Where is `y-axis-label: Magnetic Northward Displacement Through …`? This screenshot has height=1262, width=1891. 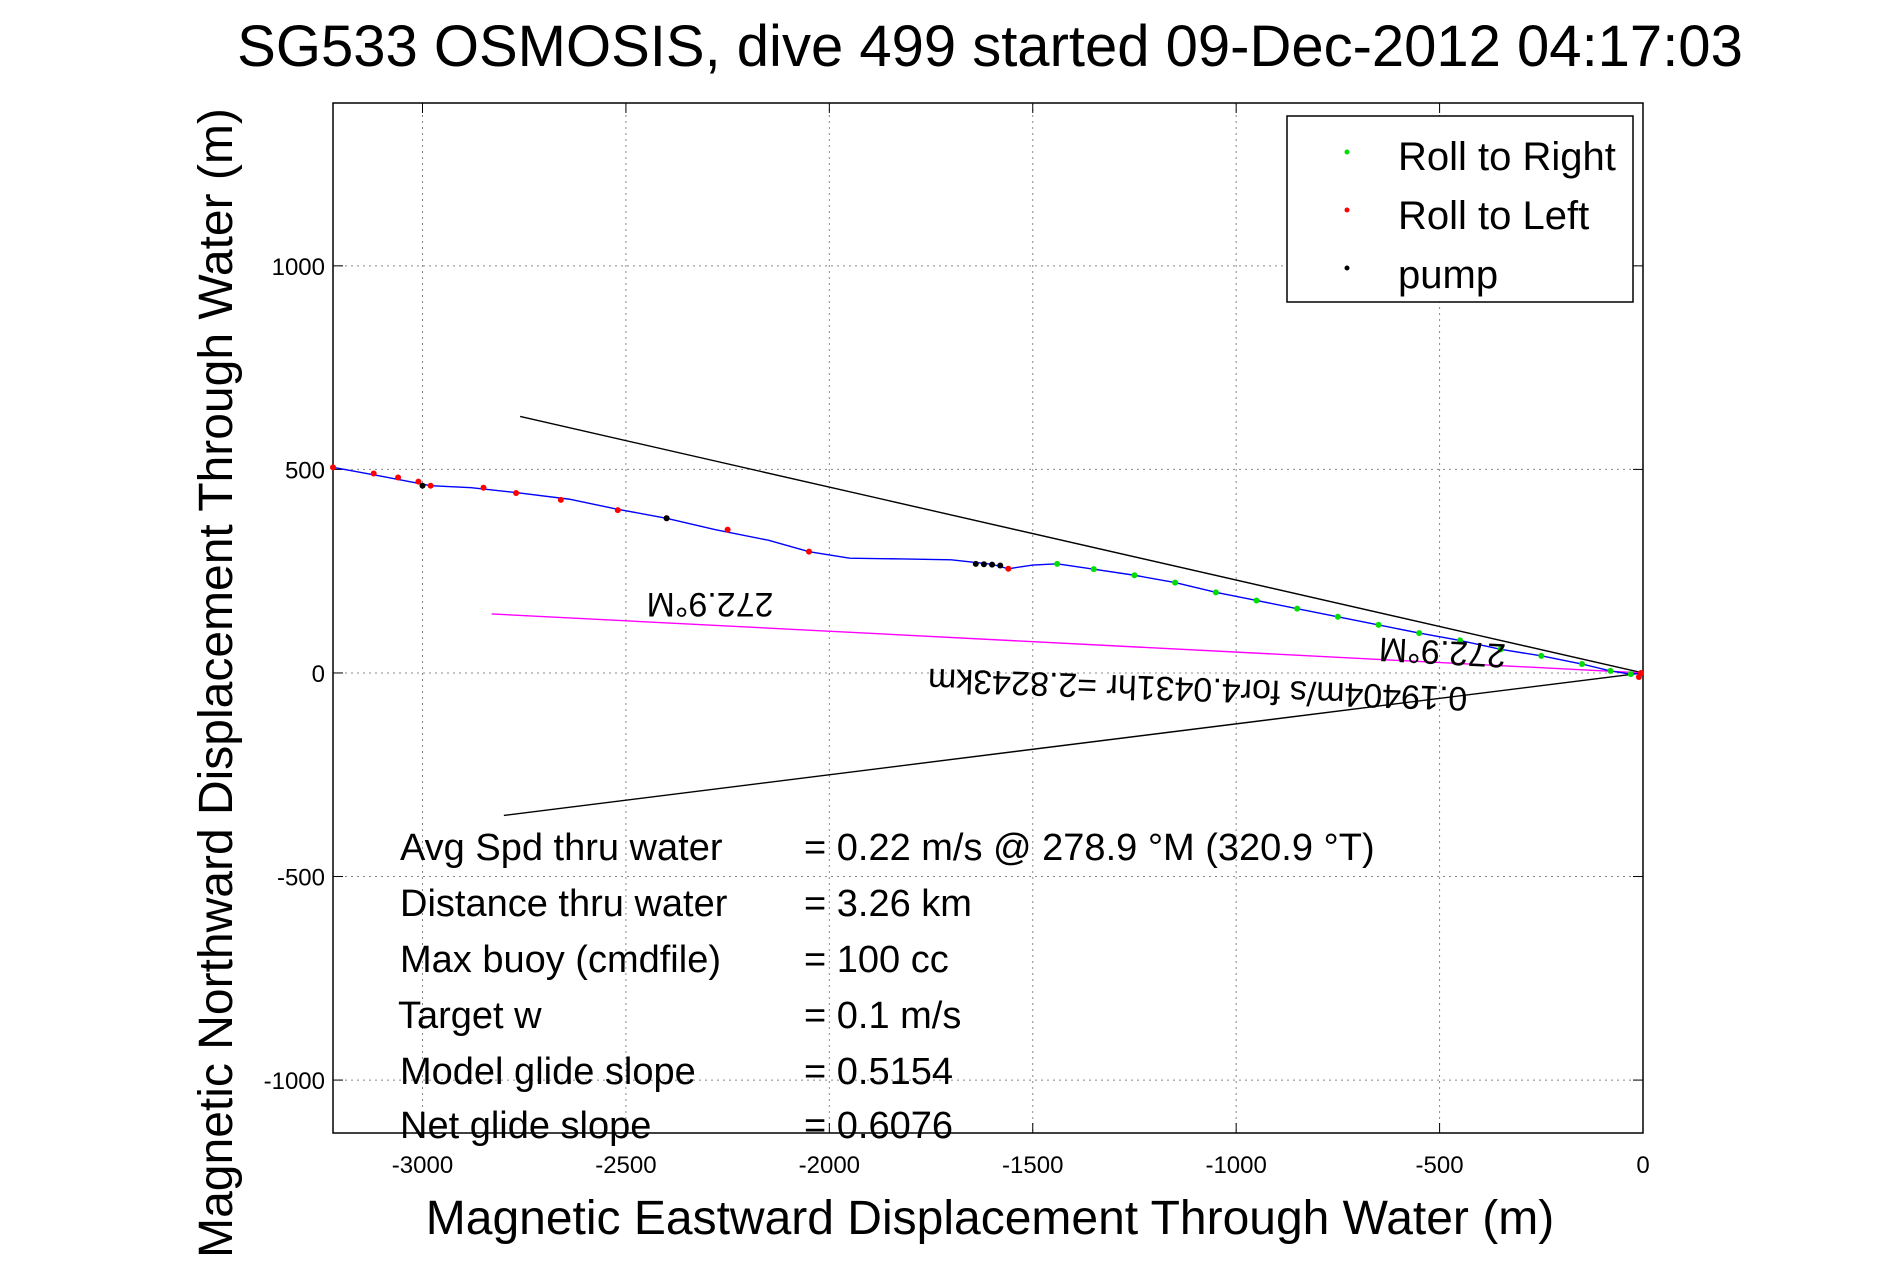
y-axis-label: Magnetic Northward Displacement Through … is located at coordinates (216, 683).